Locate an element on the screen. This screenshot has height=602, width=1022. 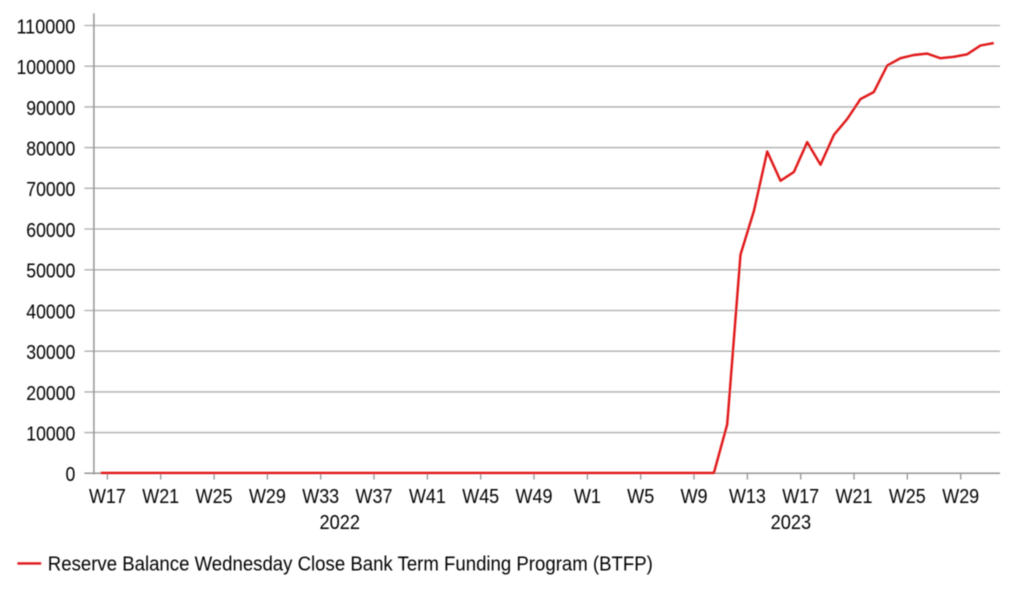
svg-text: W5 is located at coordinates (640, 497).